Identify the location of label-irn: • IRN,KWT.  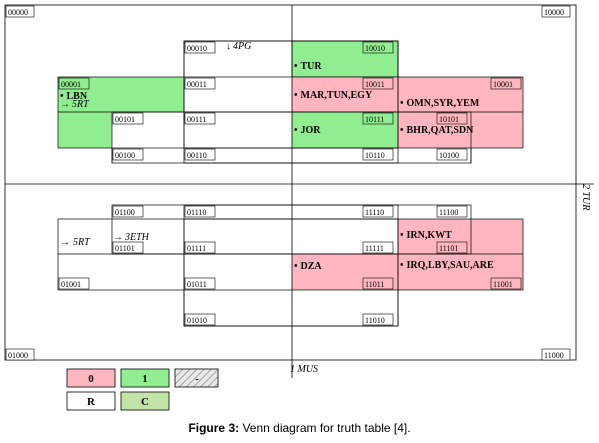
(426, 235).